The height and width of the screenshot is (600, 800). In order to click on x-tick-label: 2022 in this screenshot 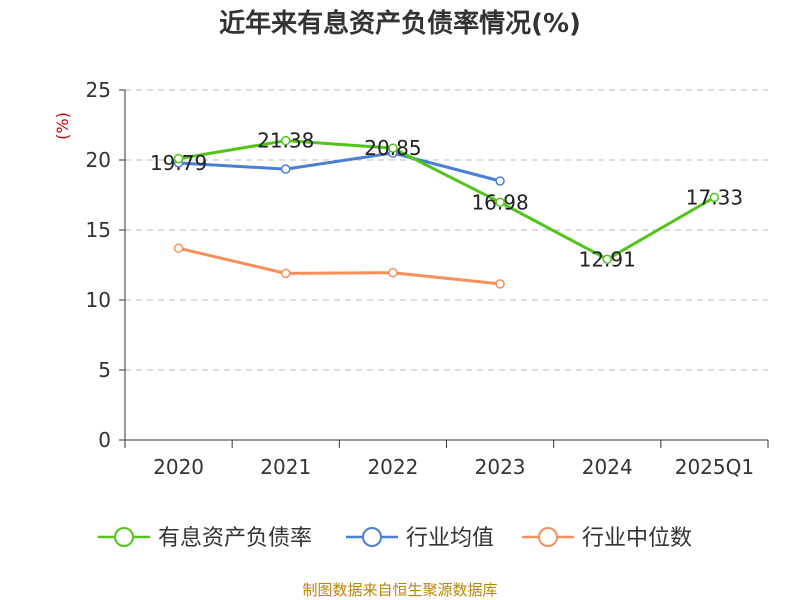, I will do `click(392, 467)`.